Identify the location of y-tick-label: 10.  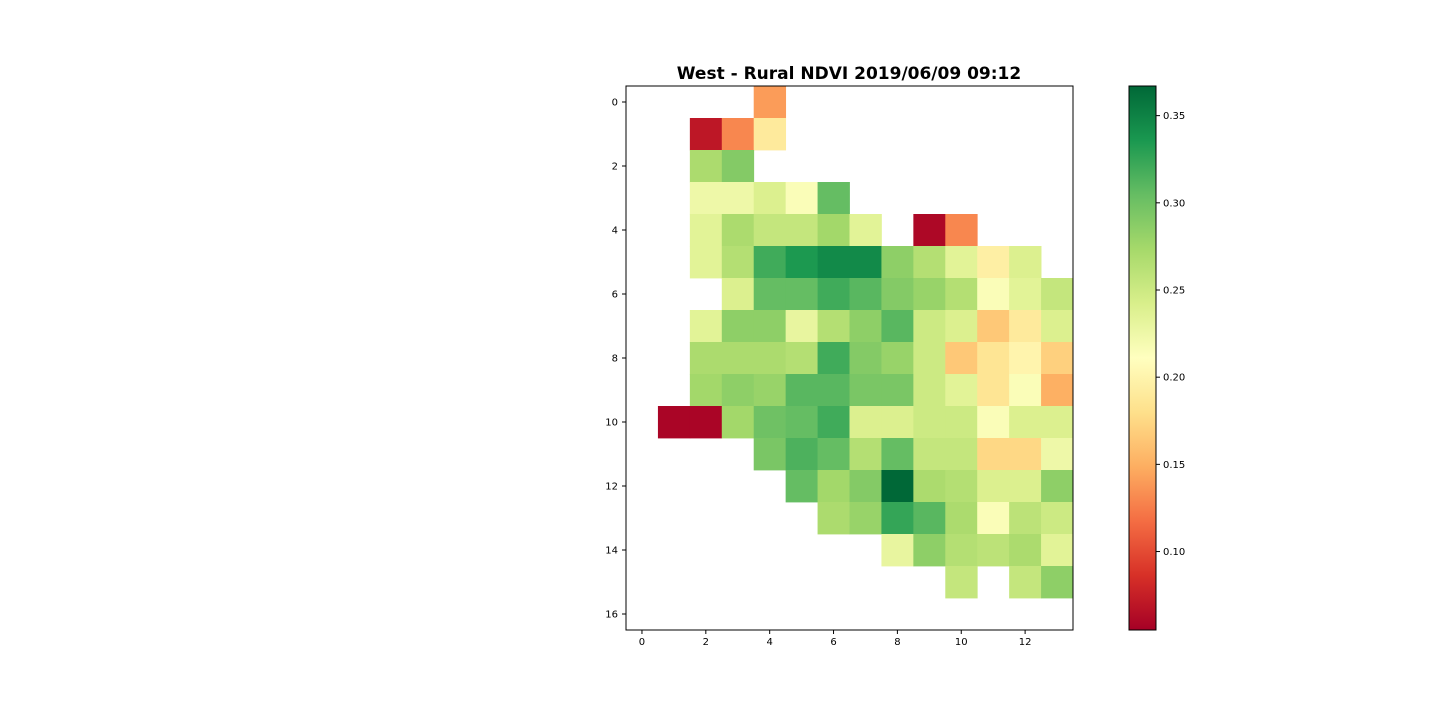
(611, 423).